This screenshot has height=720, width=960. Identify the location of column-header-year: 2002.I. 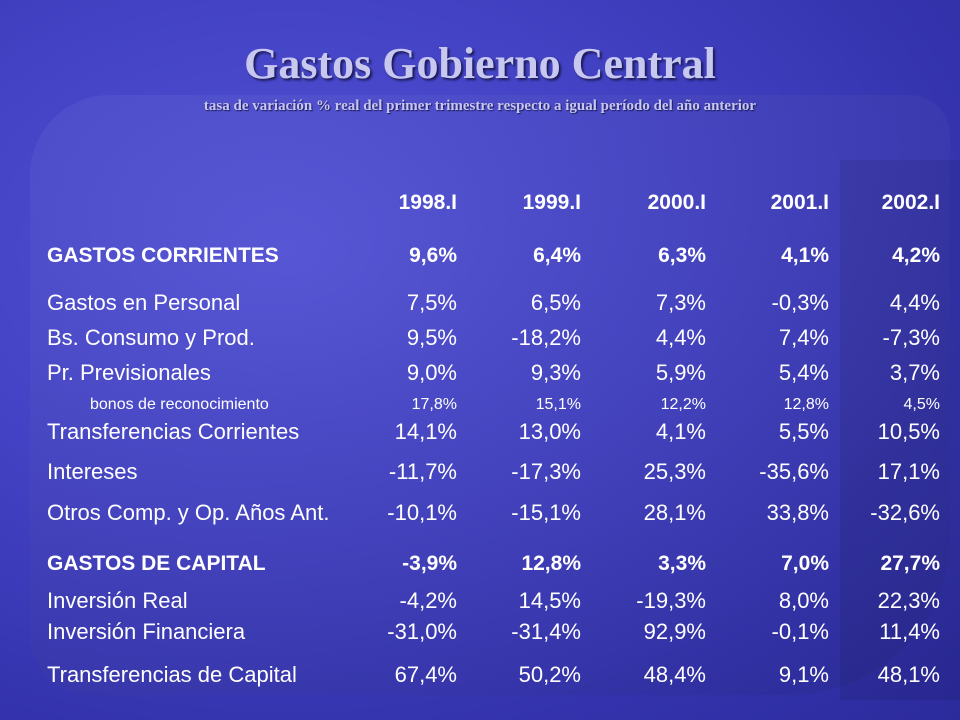
(910, 202).